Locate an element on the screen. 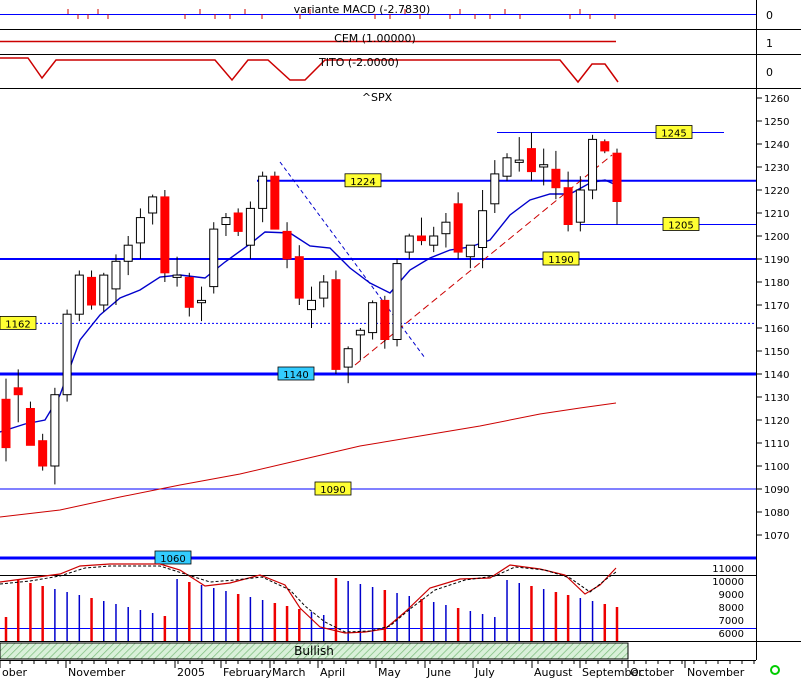 The width and height of the screenshot is (801, 678). level-label-1090: 1090 is located at coordinates (332, 490).